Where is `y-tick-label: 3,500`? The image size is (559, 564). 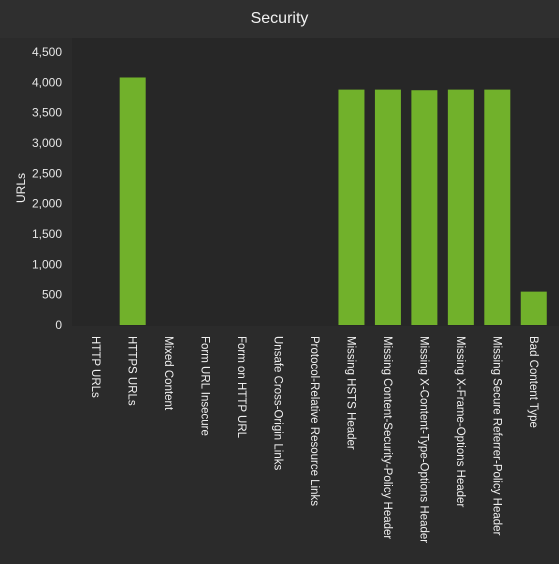 y-tick-label: 3,500 is located at coordinates (47, 113).